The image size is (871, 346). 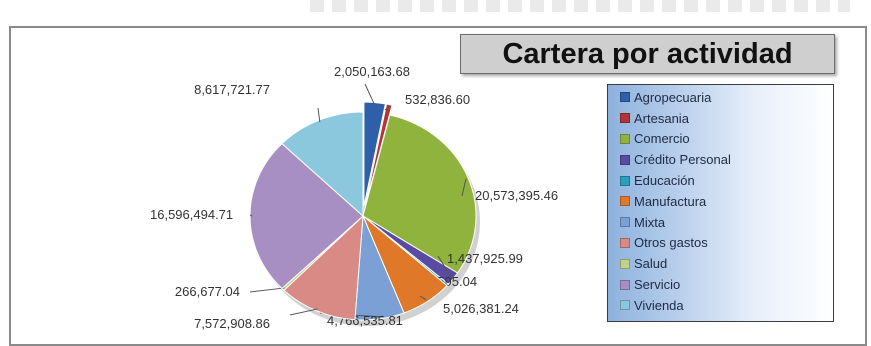 I want to click on chart-title: Cartera por actividad, so click(x=647, y=53).